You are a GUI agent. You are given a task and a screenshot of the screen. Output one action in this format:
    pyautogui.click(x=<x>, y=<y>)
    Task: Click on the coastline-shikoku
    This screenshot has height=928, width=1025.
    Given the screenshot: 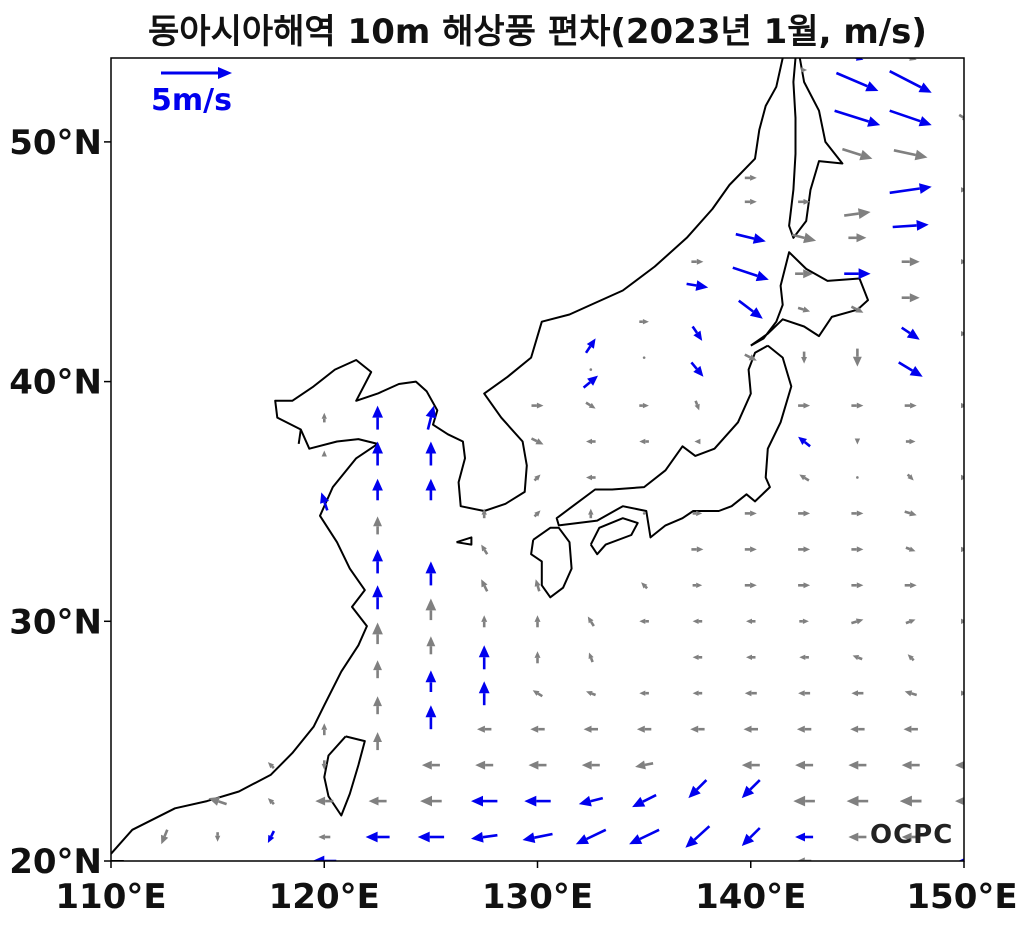 What is the action you would take?
    pyautogui.click(x=614, y=536)
    